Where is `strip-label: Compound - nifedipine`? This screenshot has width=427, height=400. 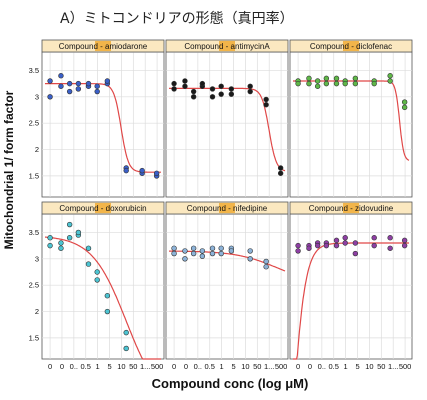 strip-label: Compound - nifedipine is located at coordinates (227, 208).